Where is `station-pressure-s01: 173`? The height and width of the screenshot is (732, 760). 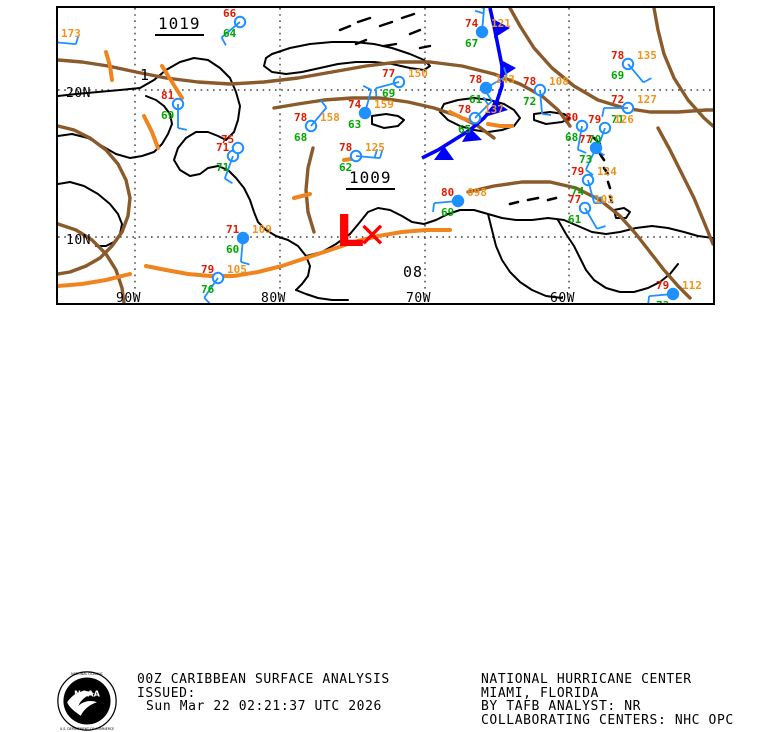 station-pressure-s01: 173 is located at coordinates (71, 33).